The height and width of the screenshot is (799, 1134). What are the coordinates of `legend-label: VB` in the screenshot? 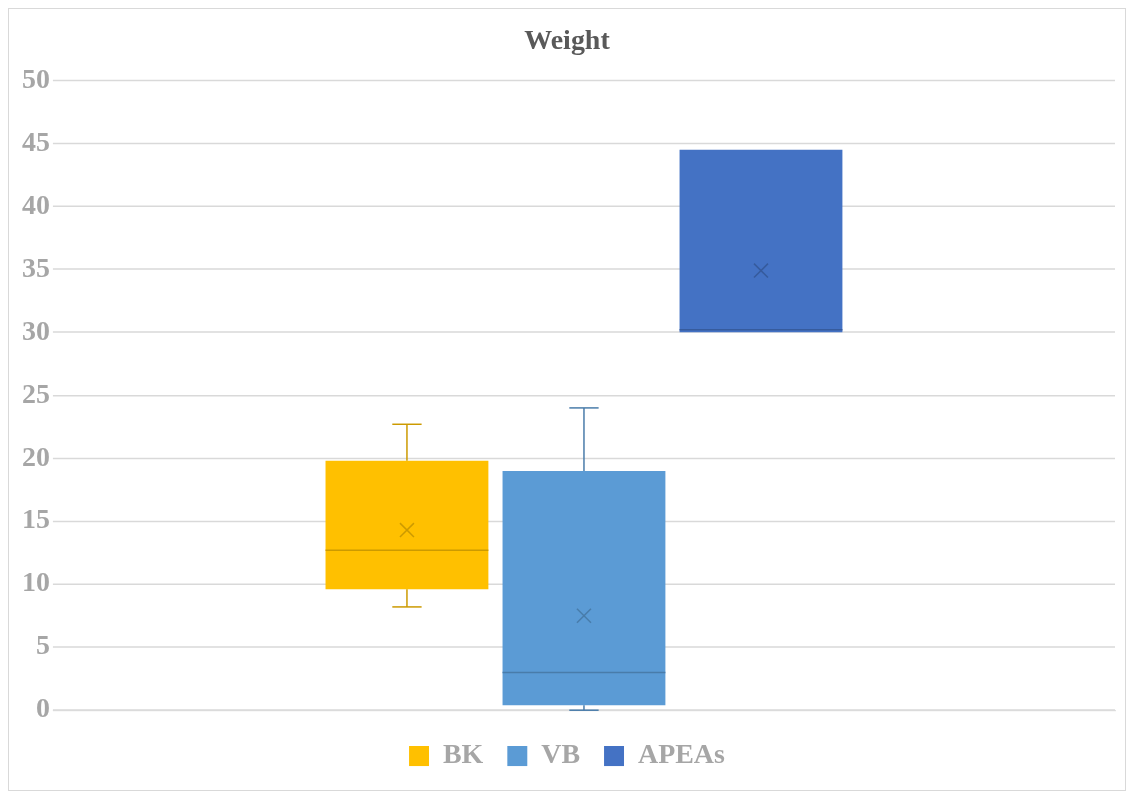 It's located at (561, 754).